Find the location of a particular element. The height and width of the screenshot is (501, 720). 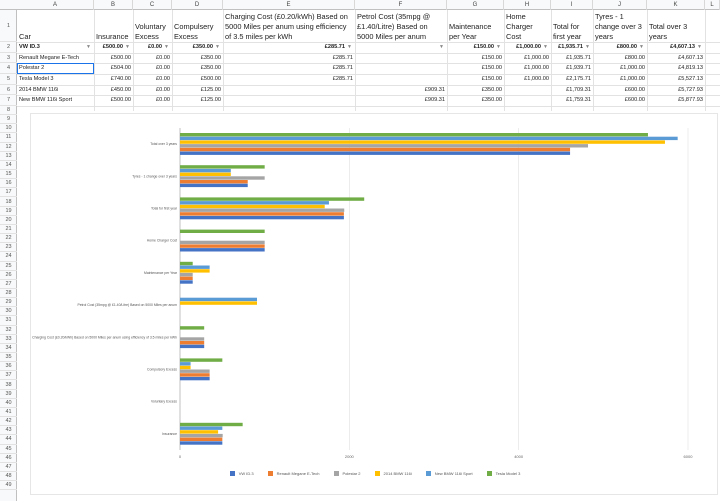

cell-compulsory: £125.00 is located at coordinates (210, 100).